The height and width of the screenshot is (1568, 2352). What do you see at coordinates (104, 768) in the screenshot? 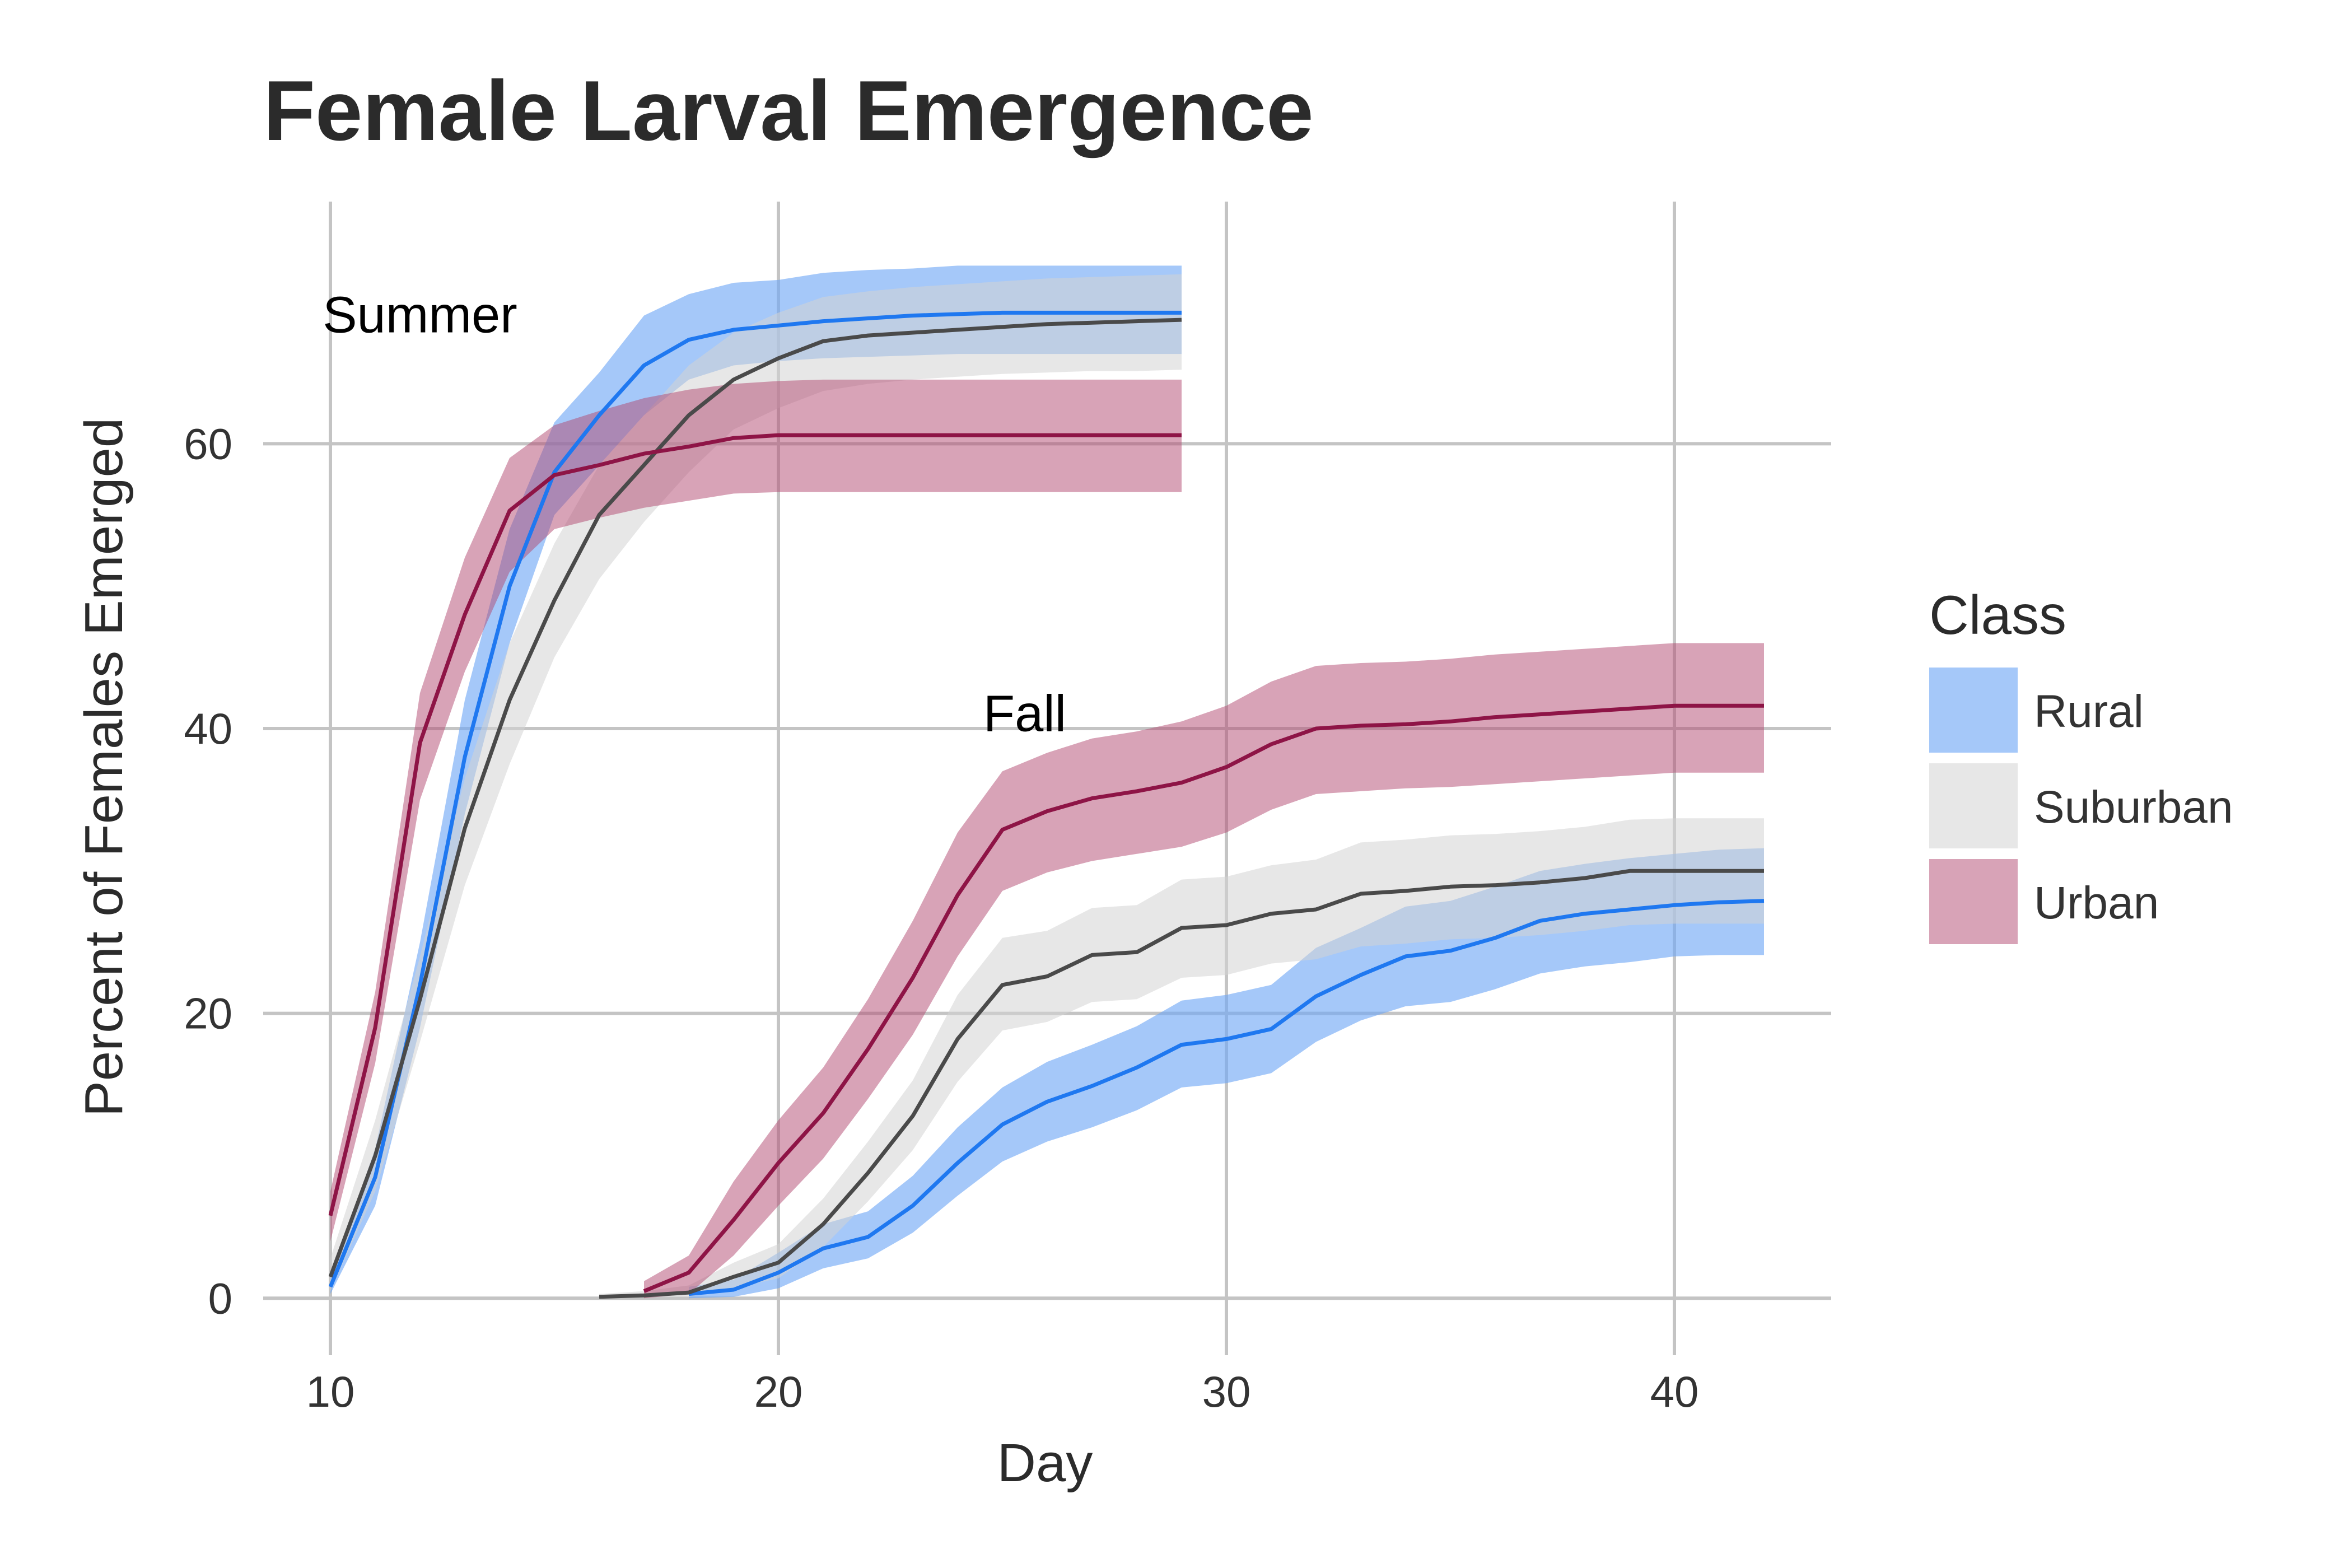
I see `y-axis-title: Percent of Females Emerged` at bounding box center [104, 768].